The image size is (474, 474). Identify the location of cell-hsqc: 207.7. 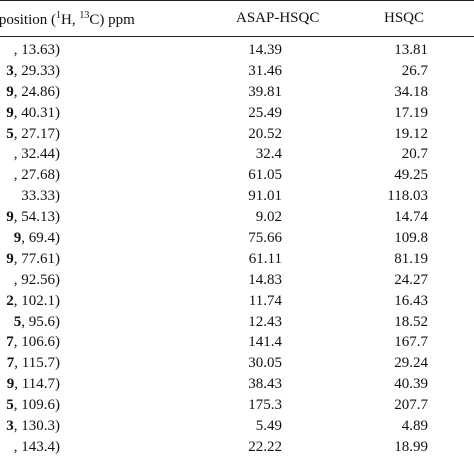
(411, 405).